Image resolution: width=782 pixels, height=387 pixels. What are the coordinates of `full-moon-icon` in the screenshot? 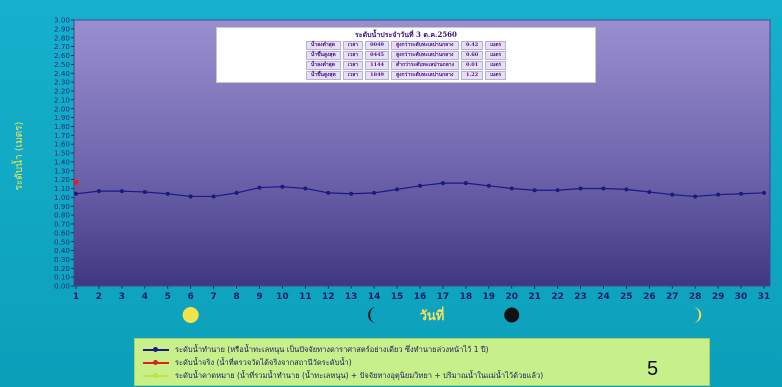 It's located at (190, 315).